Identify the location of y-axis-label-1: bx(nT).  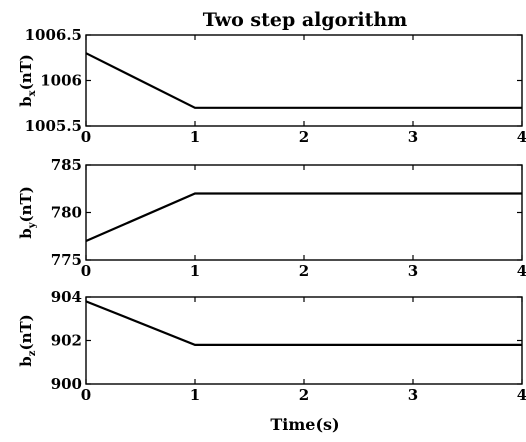
(27, 80).